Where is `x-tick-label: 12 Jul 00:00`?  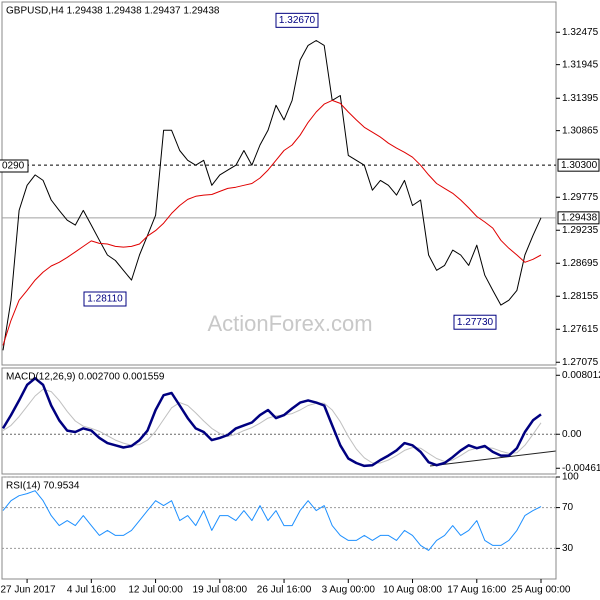 x-tick-label: 12 Jul 00:00 is located at coordinates (155, 590).